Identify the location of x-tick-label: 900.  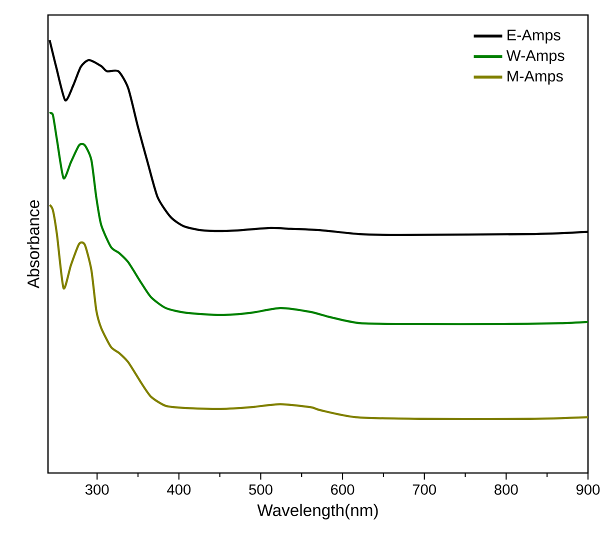
(588, 489).